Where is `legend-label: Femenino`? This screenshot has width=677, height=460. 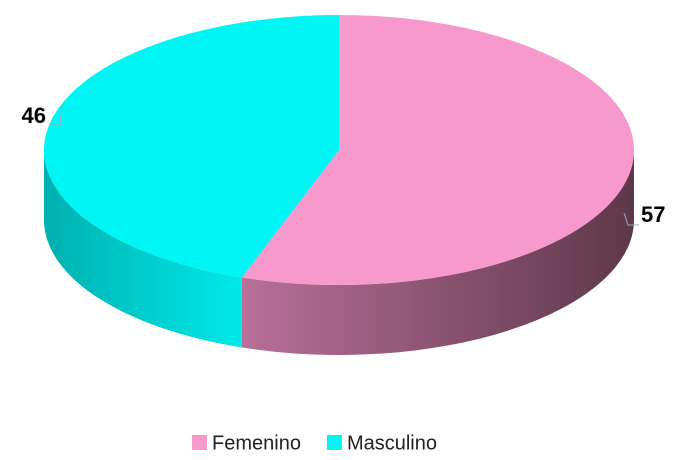
legend-label: Femenino is located at coordinates (256, 443).